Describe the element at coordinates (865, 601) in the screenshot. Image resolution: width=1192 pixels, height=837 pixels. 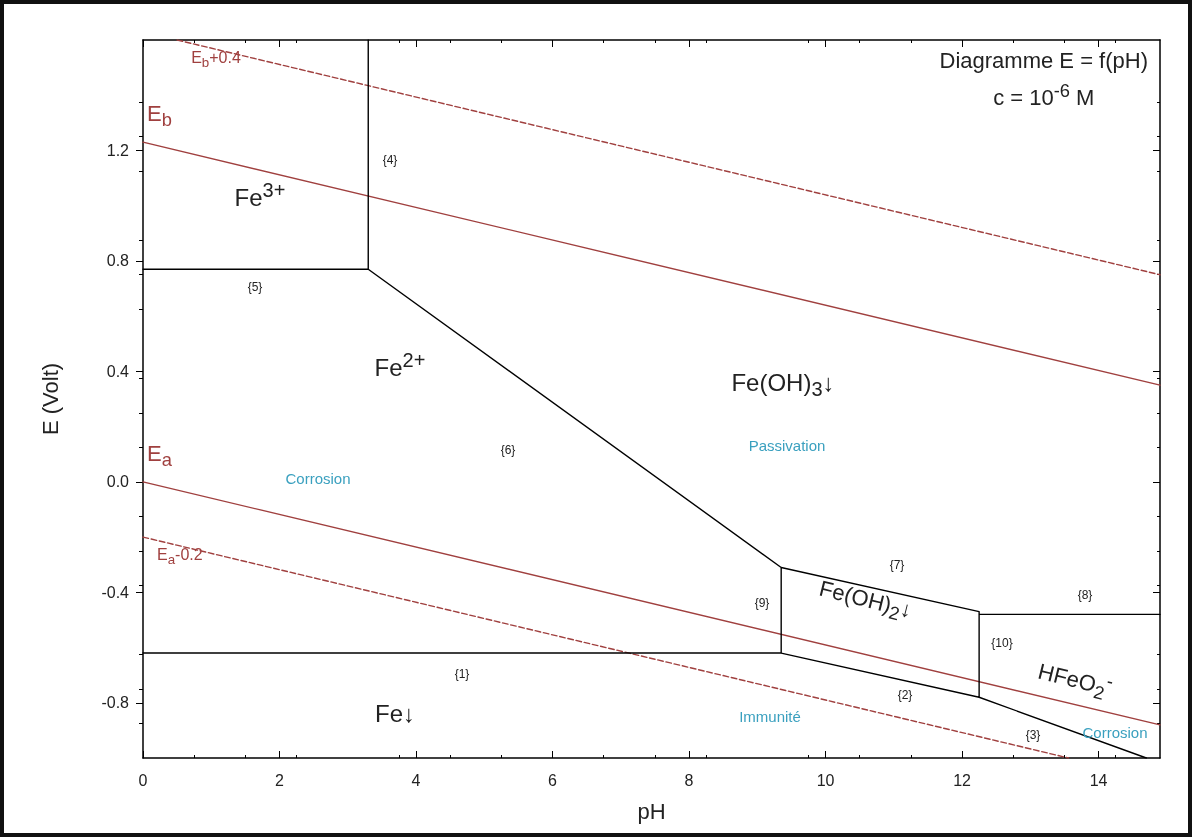
I see `annotation: Fe(OH)$_{2}$↓` at that location.